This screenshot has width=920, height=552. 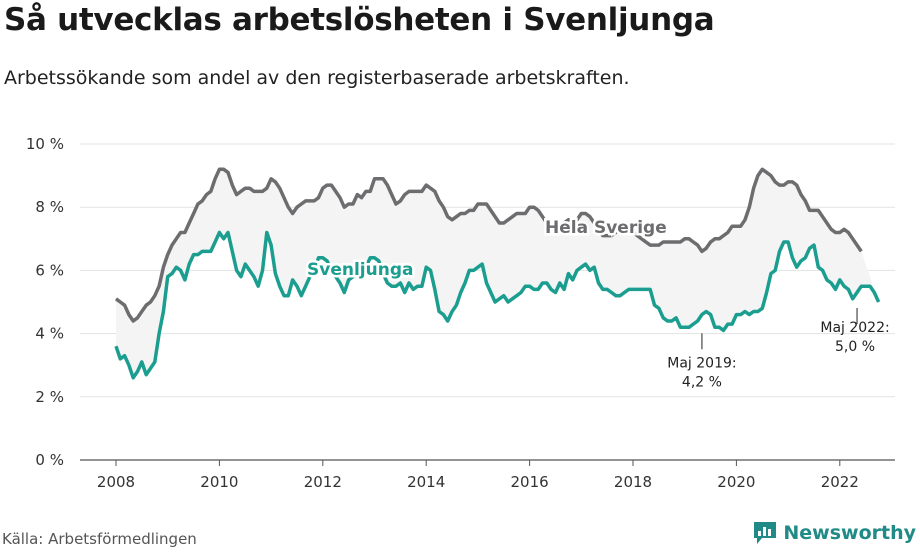 I want to click on y-tick-label: 6 %, so click(x=49, y=270).